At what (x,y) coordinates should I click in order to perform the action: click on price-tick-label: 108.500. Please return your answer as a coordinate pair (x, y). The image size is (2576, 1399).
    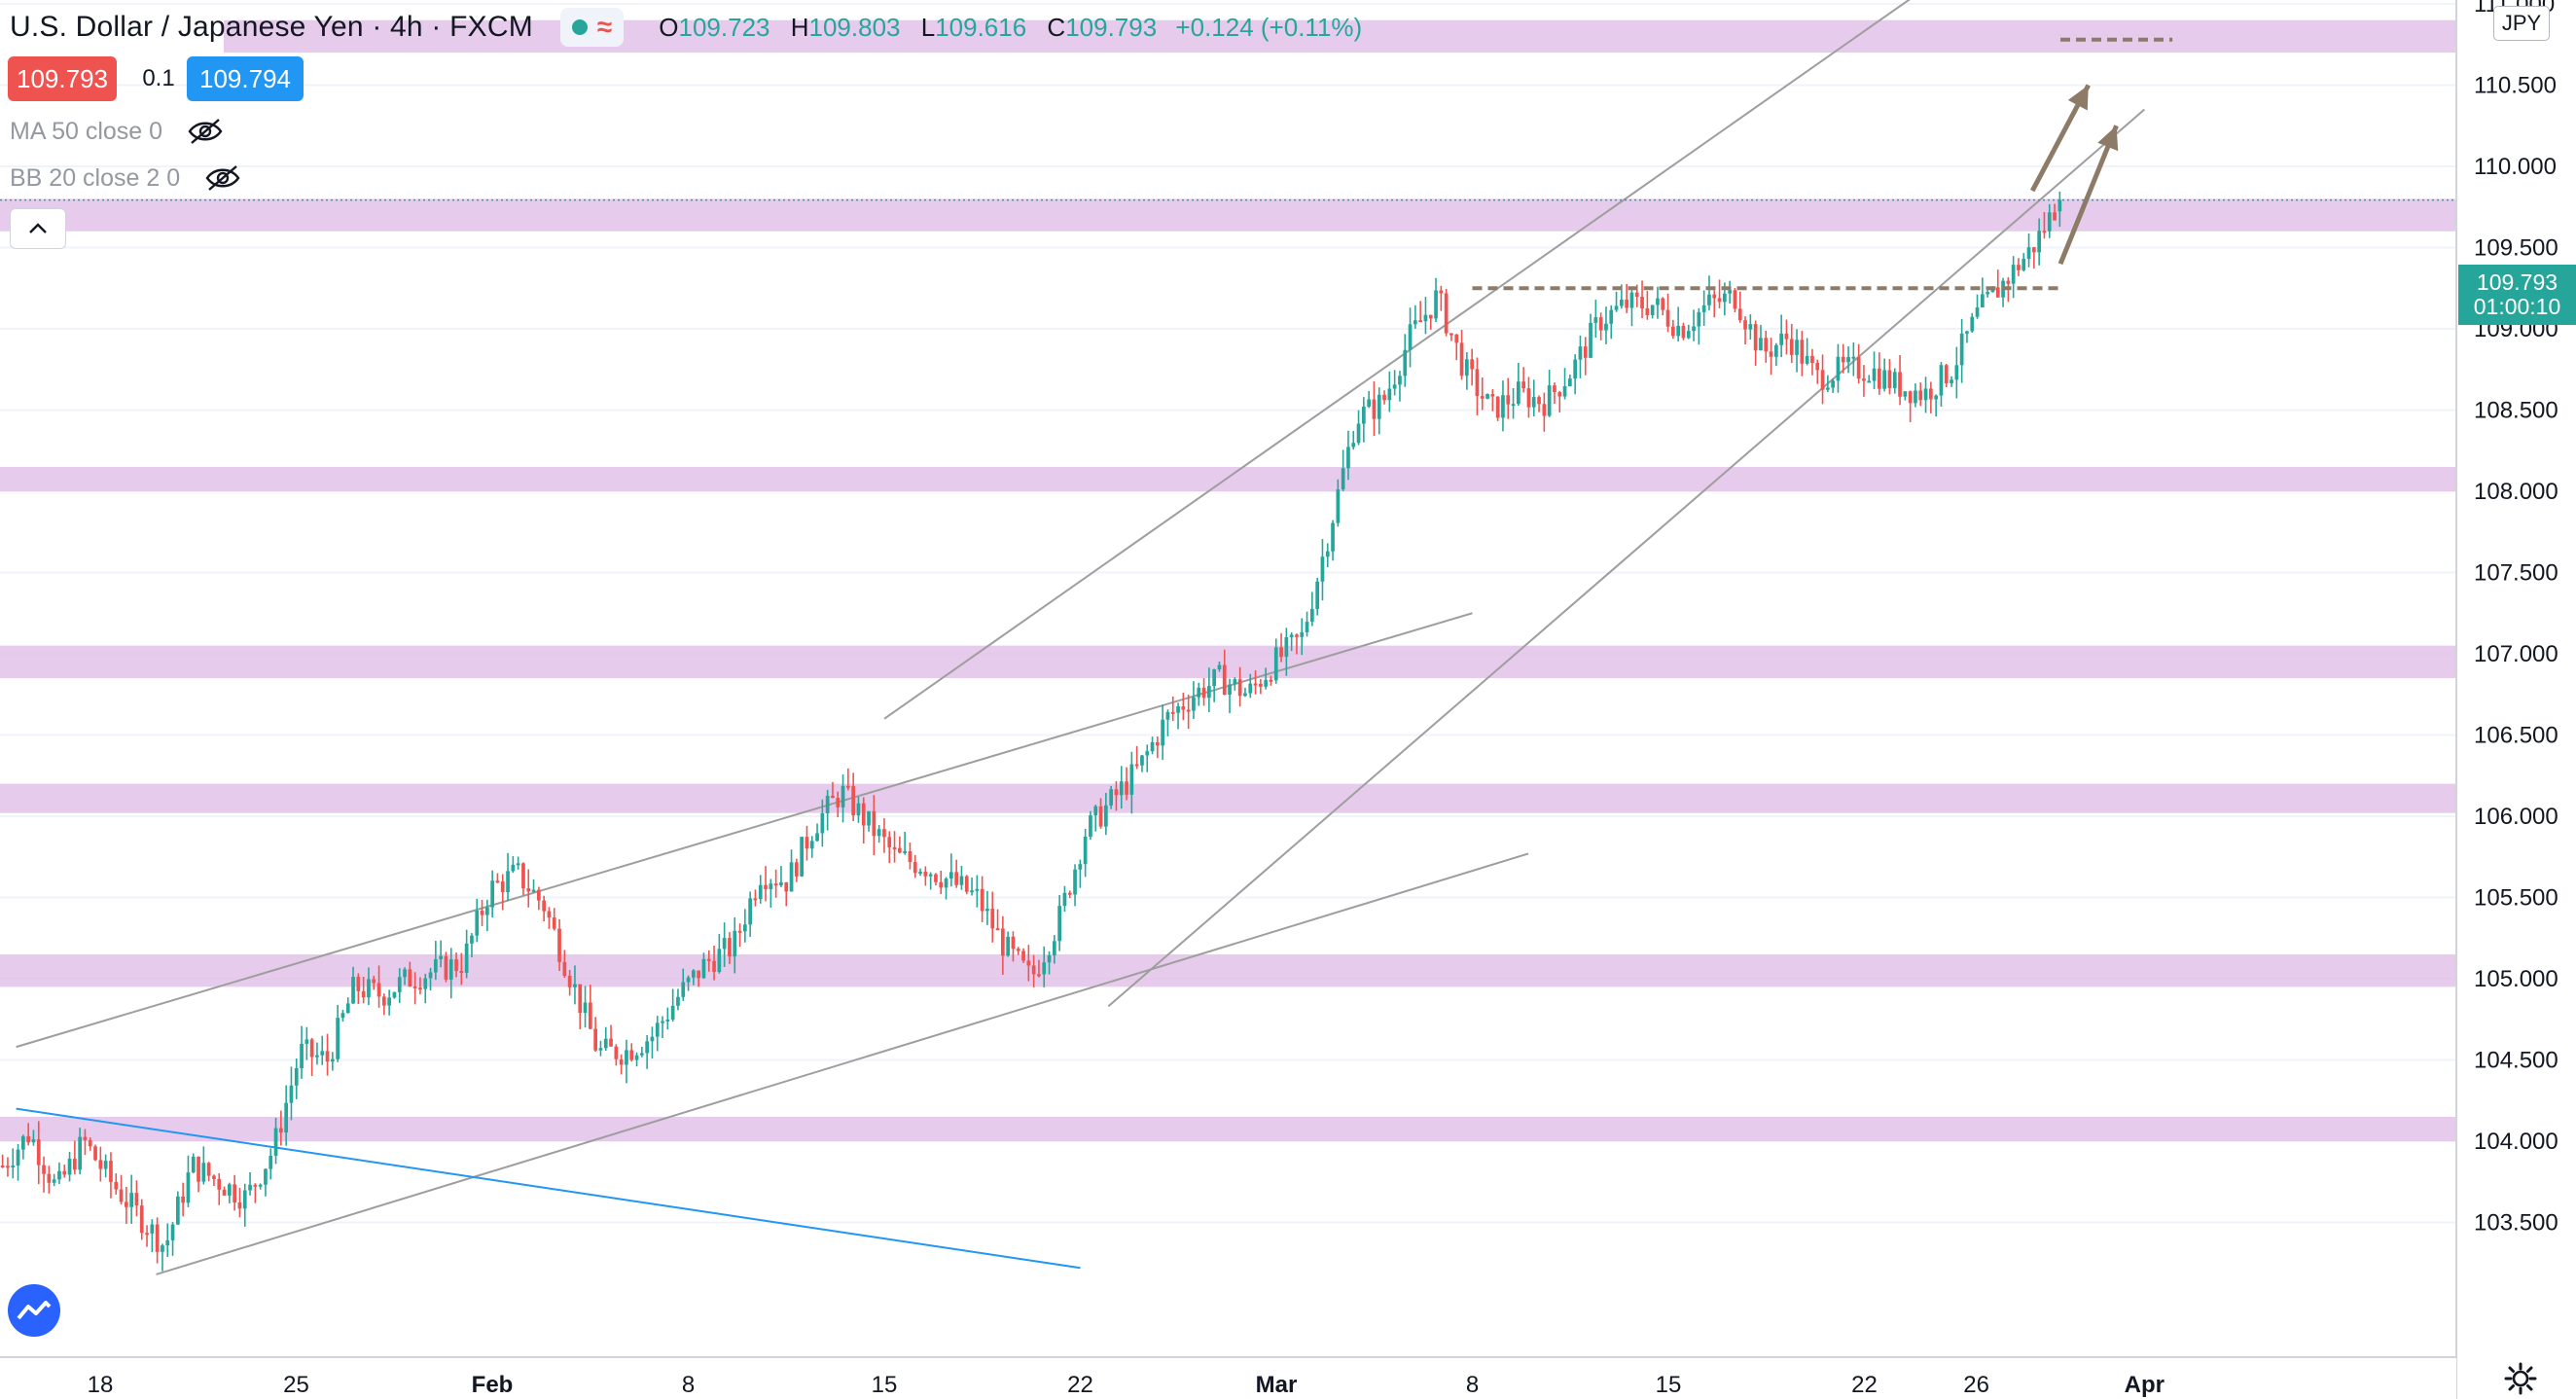
    Looking at the image, I should click on (2516, 411).